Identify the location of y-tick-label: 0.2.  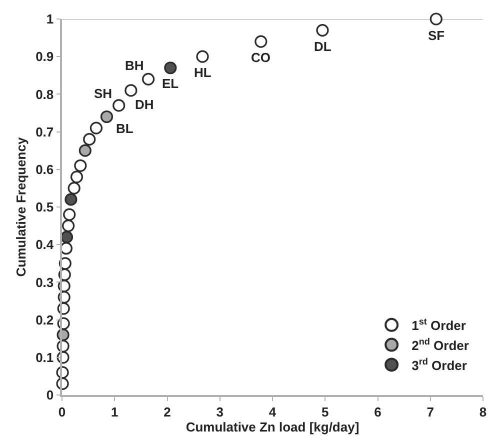
(45, 320).